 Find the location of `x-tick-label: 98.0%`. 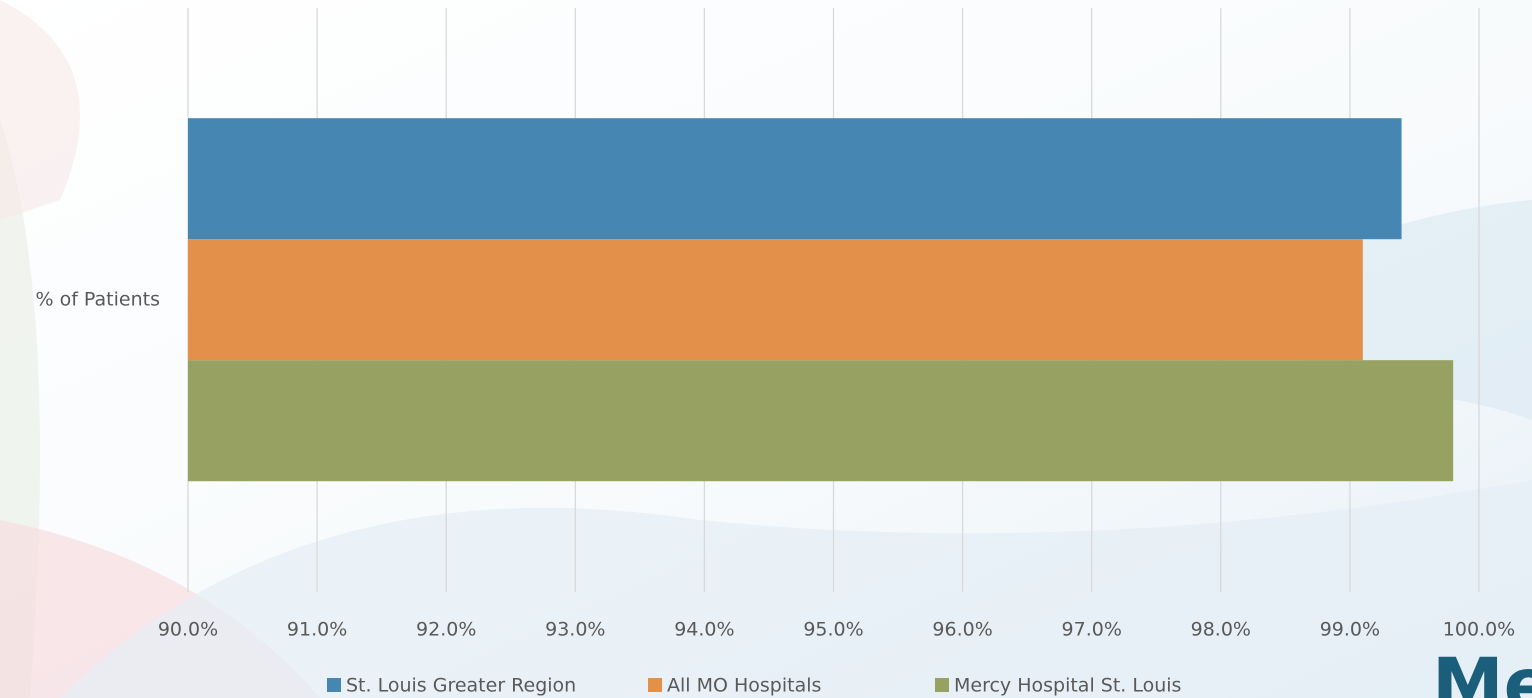

x-tick-label: 98.0% is located at coordinates (1221, 630).